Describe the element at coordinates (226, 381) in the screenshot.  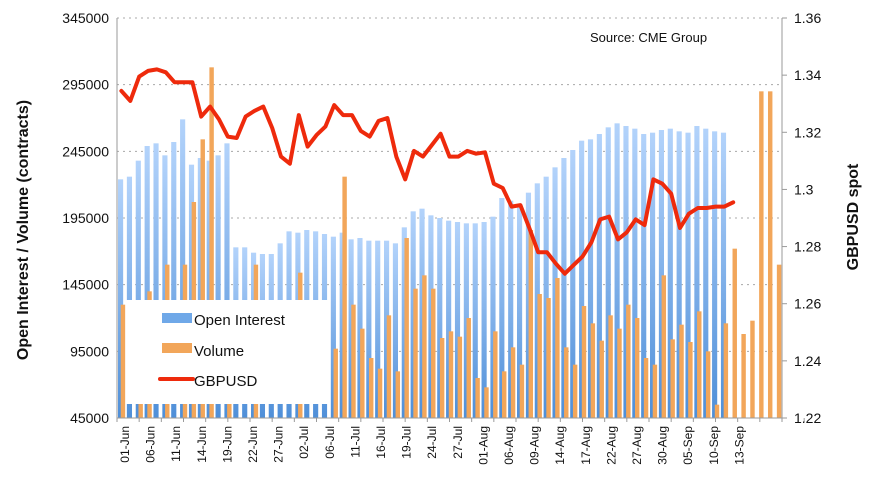
I see `legend-label-gbpusd: GBPUSD` at that location.